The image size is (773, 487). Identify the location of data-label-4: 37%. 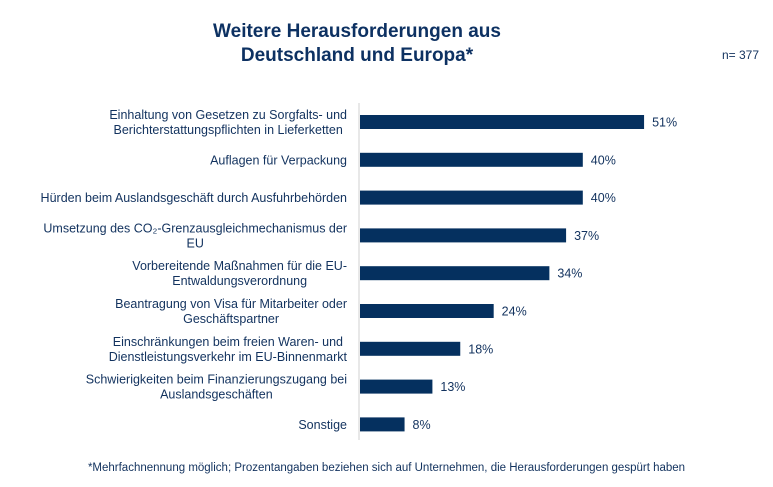
(586, 236).